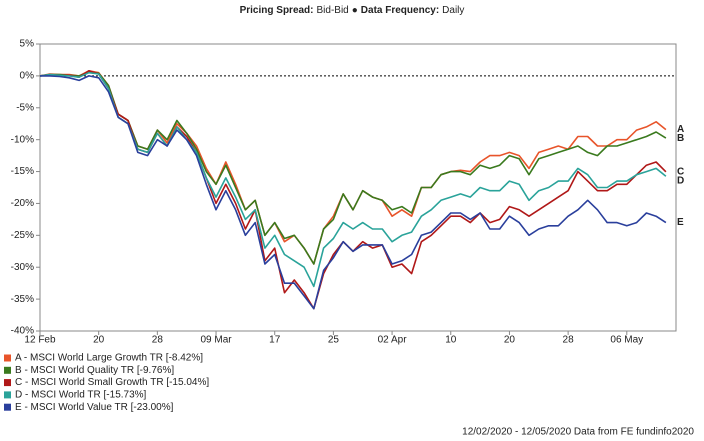  I want to click on header-part: Bid-Bid, so click(333, 10).